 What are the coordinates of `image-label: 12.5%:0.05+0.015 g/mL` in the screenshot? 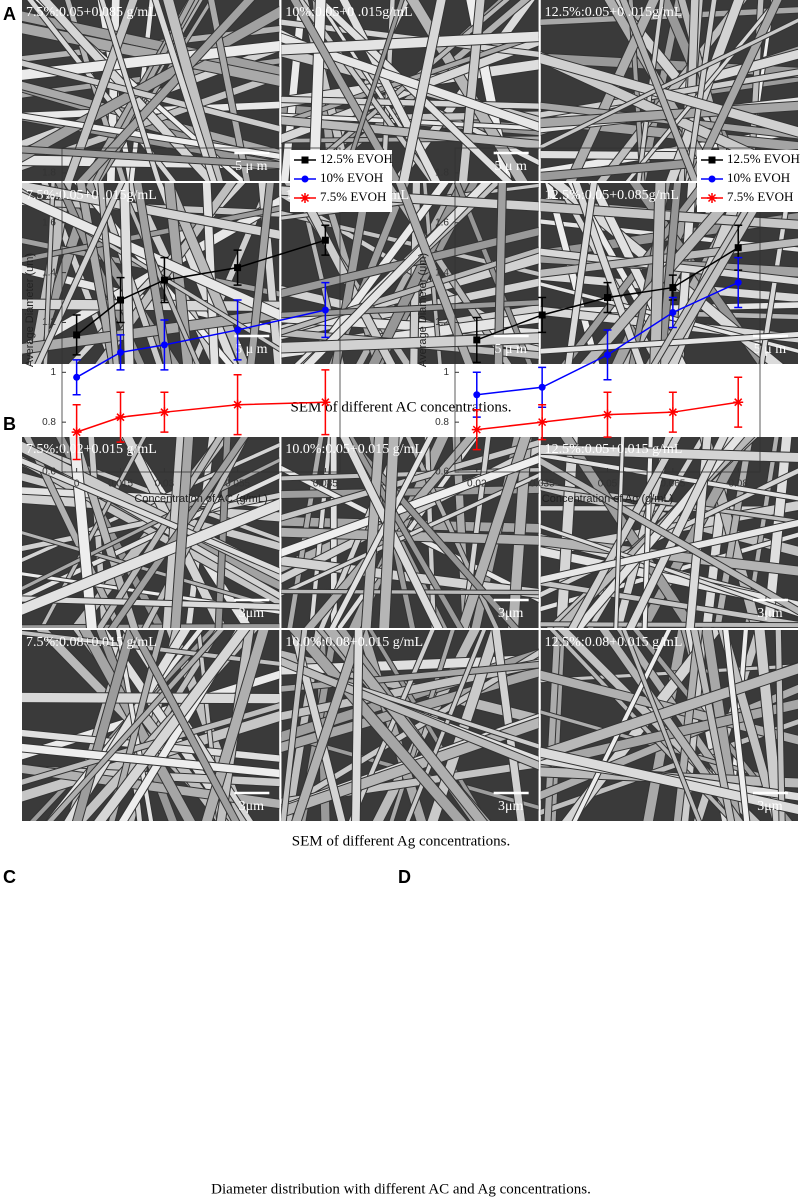 It's located at (614, 449).